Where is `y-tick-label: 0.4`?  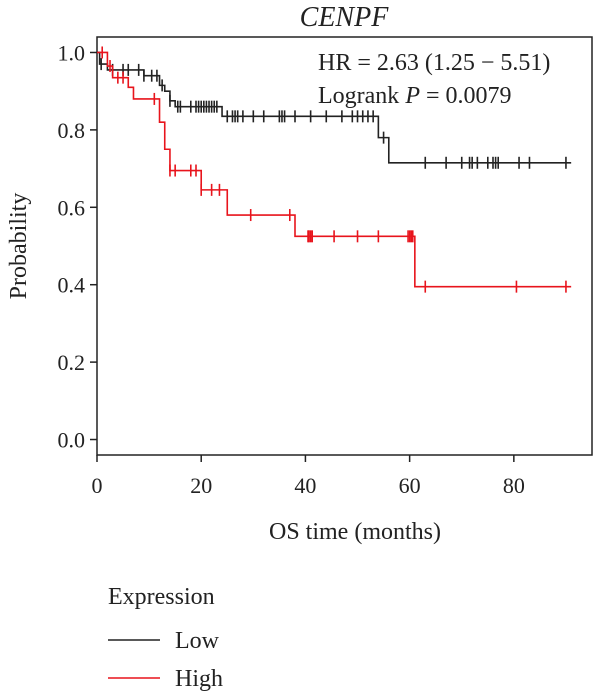
y-tick-label: 0.4 is located at coordinates (72, 285).